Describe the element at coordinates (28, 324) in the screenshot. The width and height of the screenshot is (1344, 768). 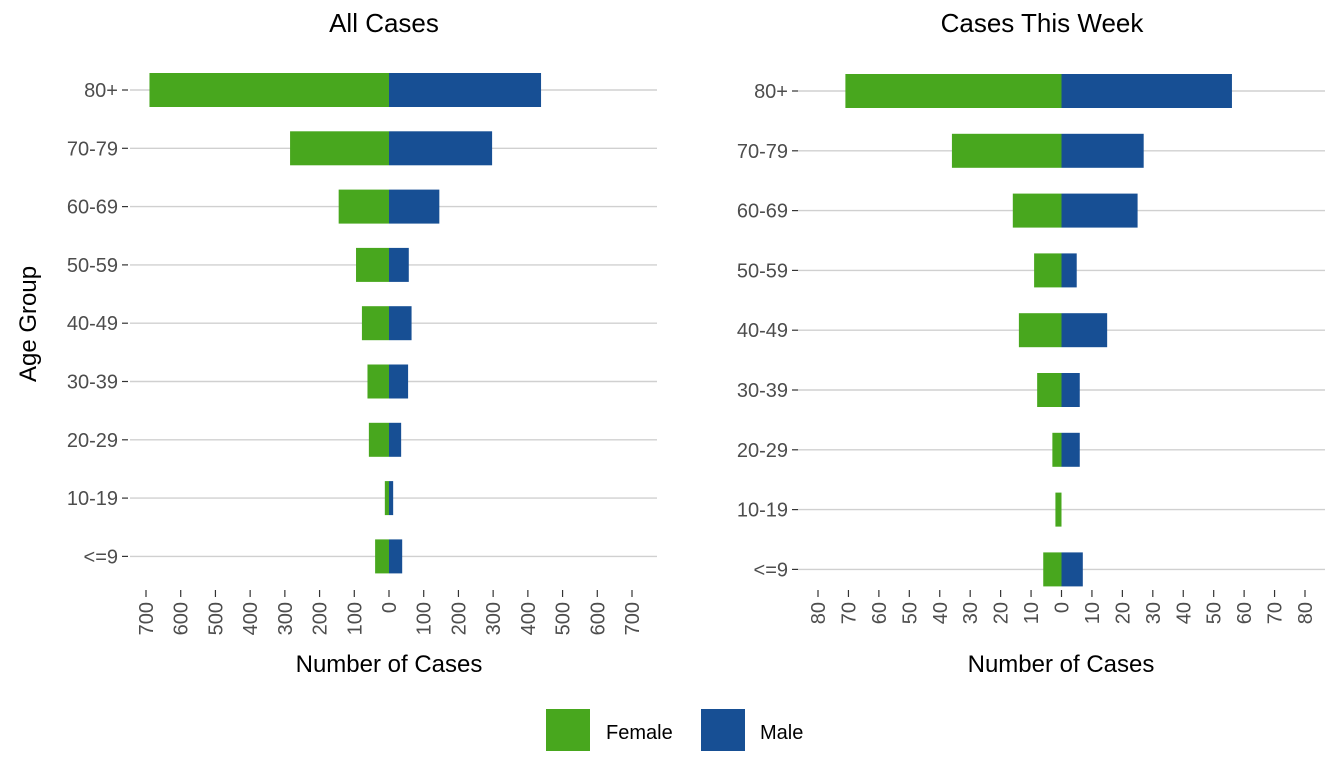
I see `y-axis-label: Age Group` at that location.